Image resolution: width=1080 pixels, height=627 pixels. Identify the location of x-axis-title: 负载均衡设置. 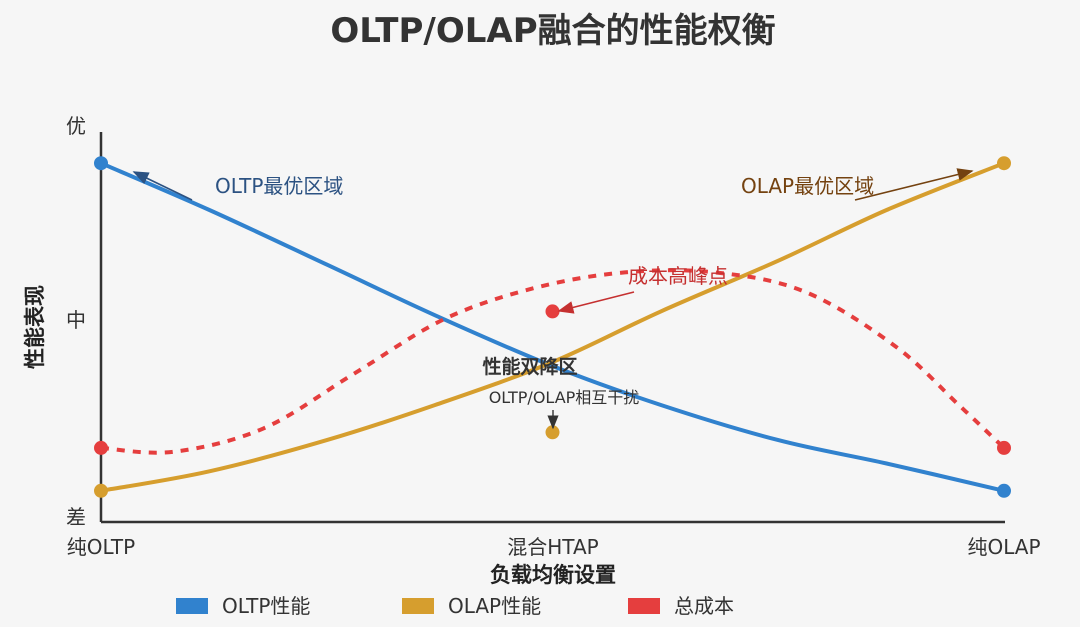
(553, 575).